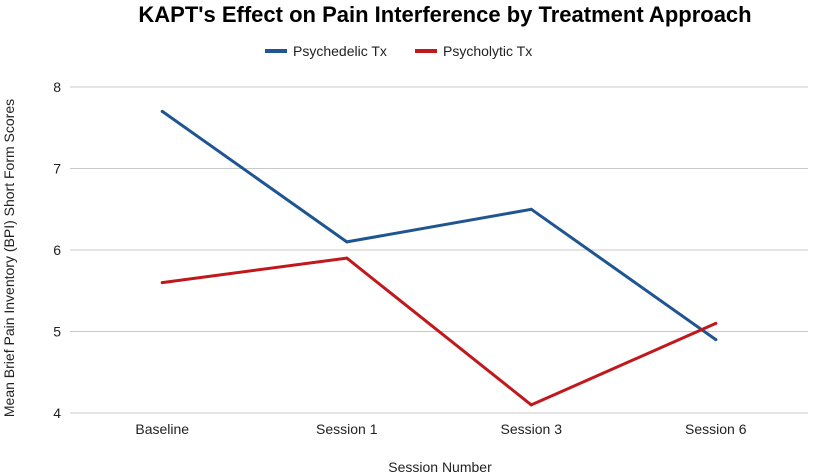 Image resolution: width=813 pixels, height=476 pixels. What do you see at coordinates (487, 51) in the screenshot?
I see `legend-label-psycholytic: Psycholytic Tx` at bounding box center [487, 51].